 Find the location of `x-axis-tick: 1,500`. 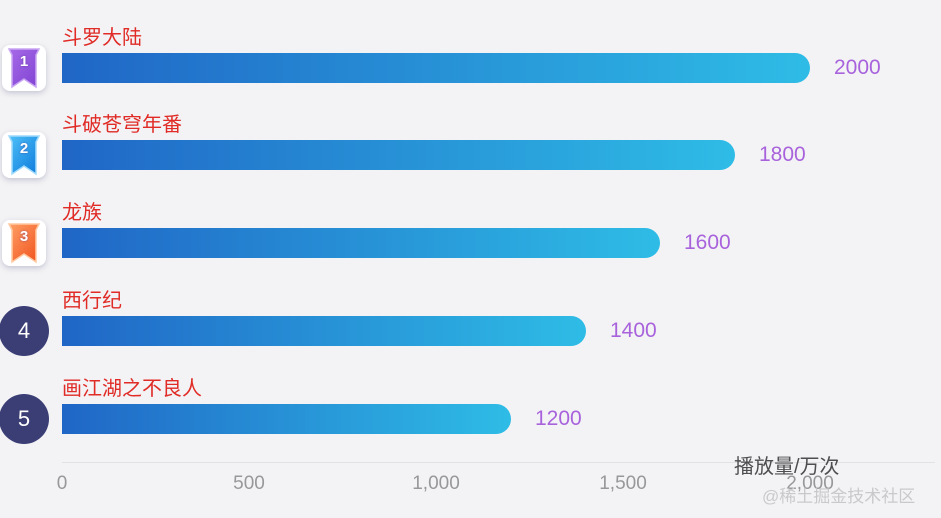

x-axis-tick: 1,500 is located at coordinates (623, 483).